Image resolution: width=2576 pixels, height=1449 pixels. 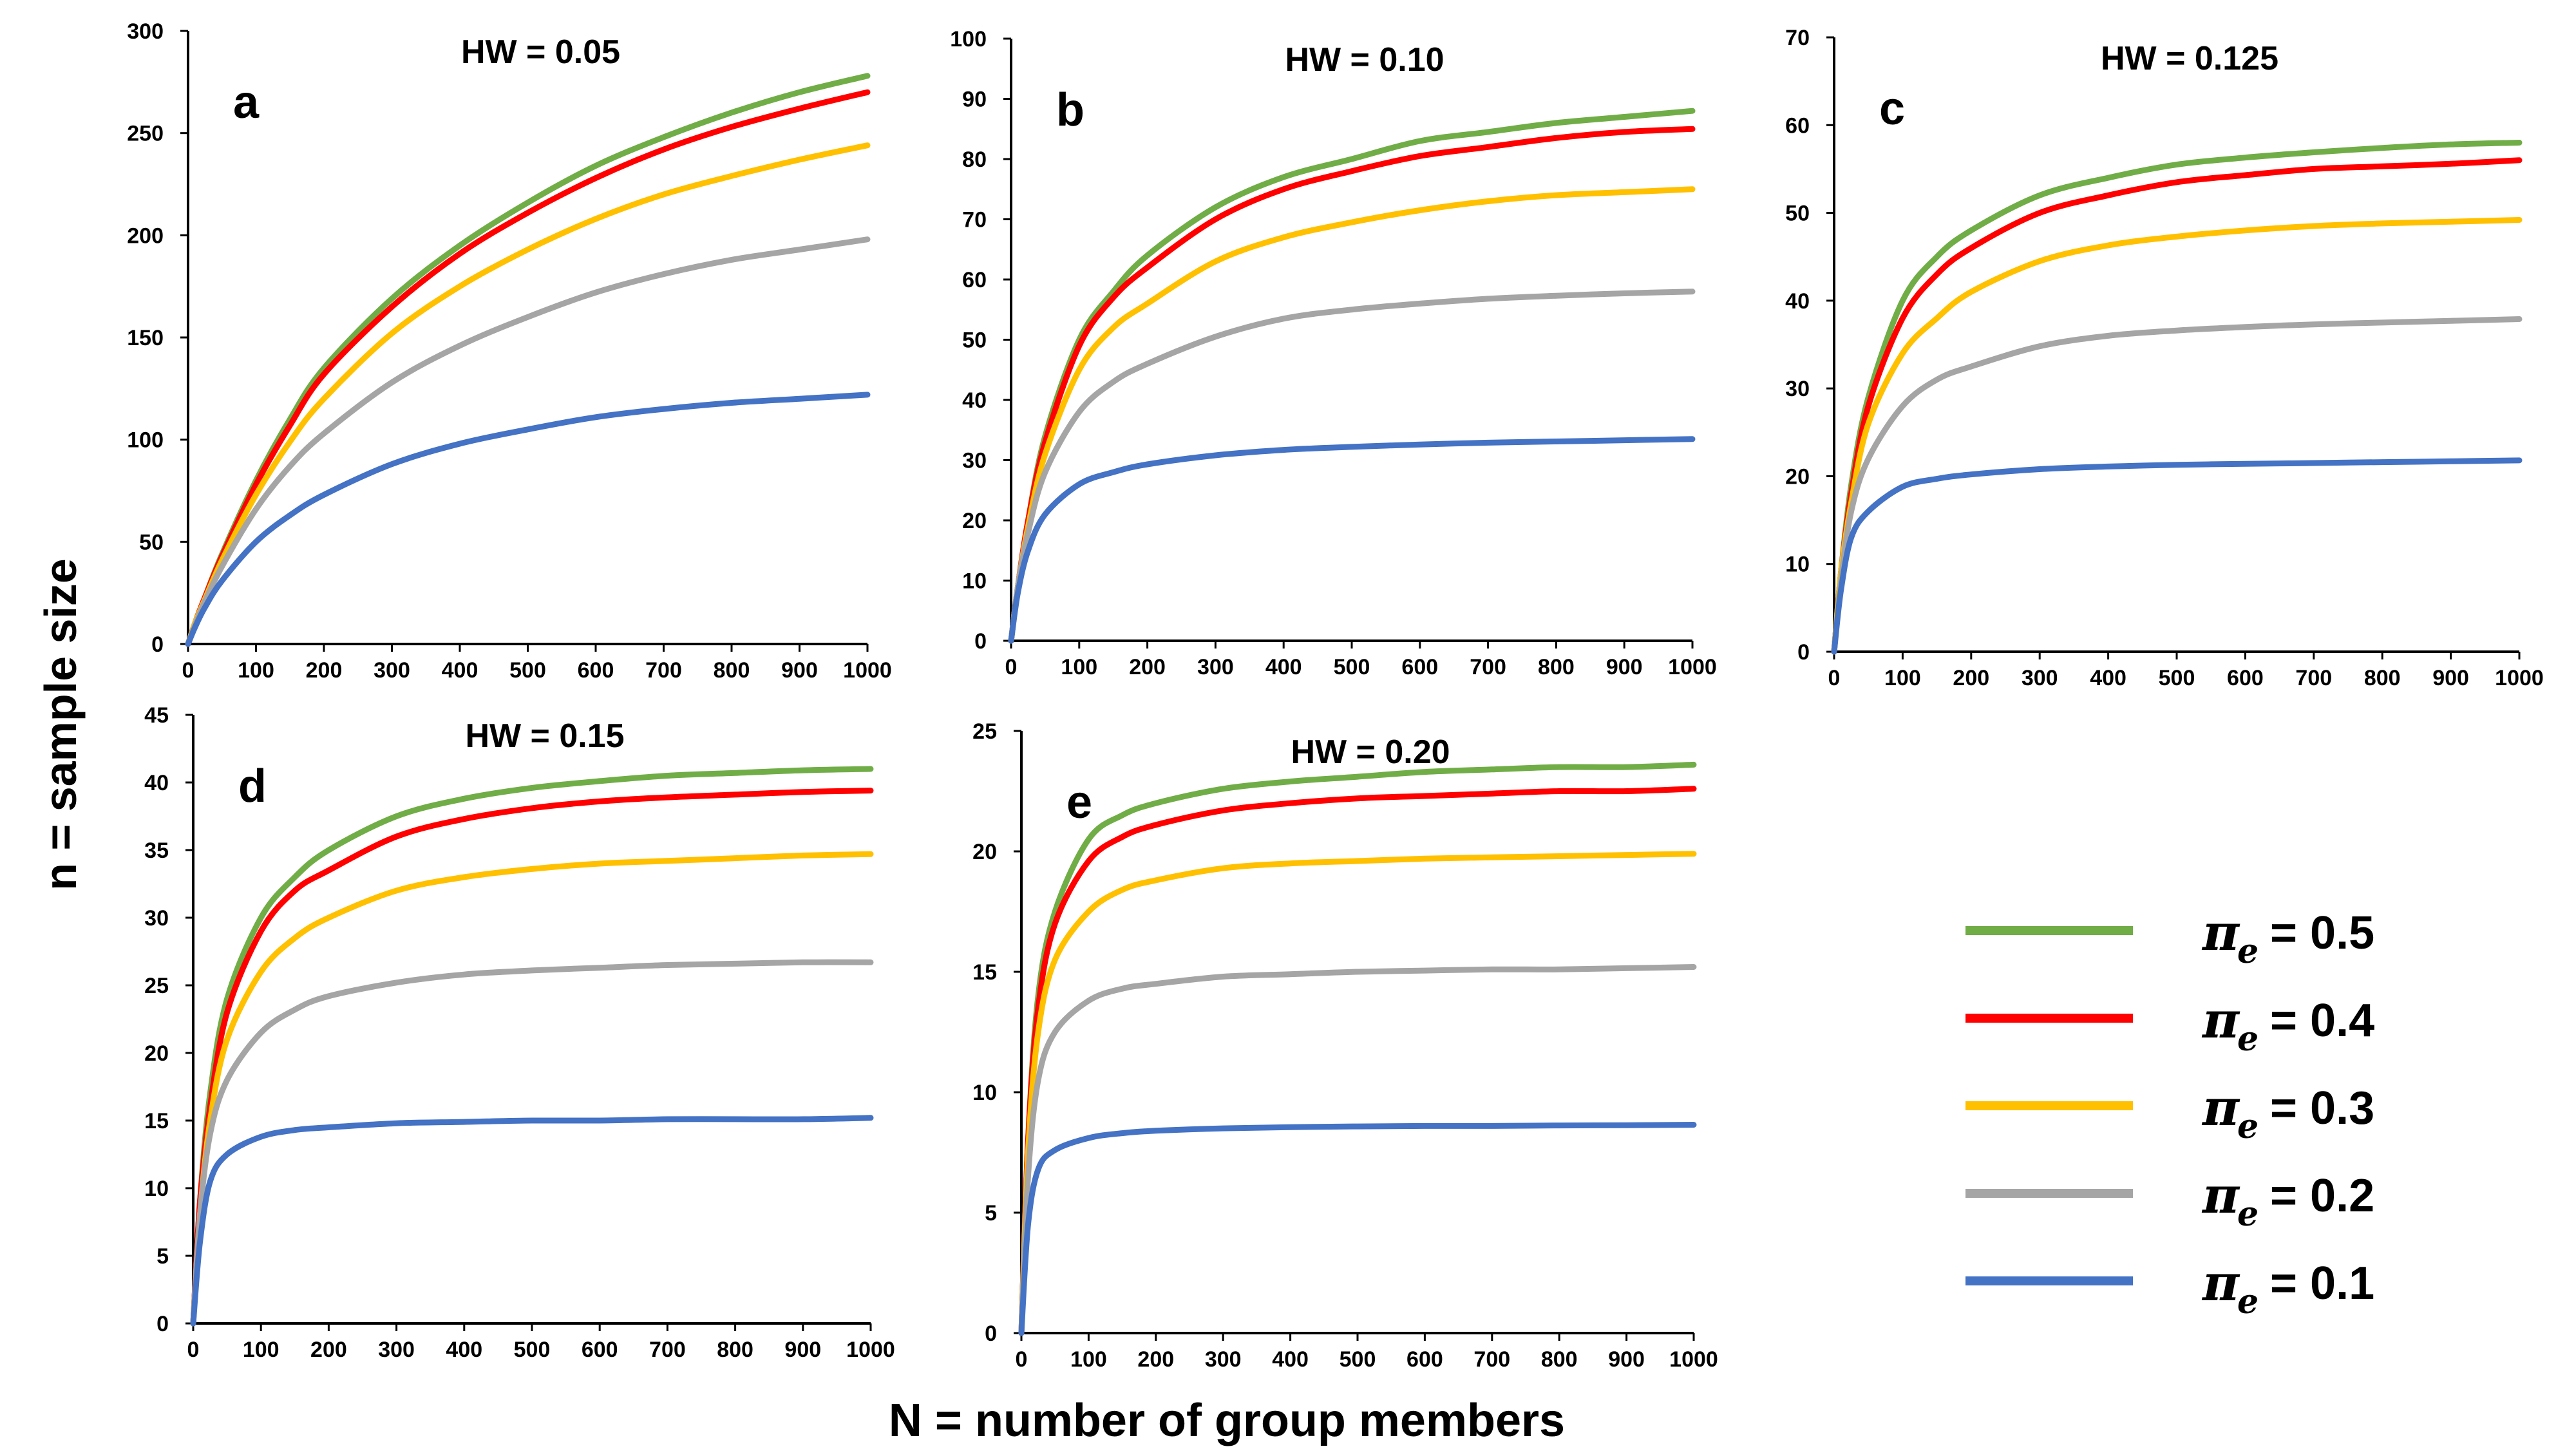 I want to click on legend-item: πe = 0.4, so click(x=2169, y=1025).